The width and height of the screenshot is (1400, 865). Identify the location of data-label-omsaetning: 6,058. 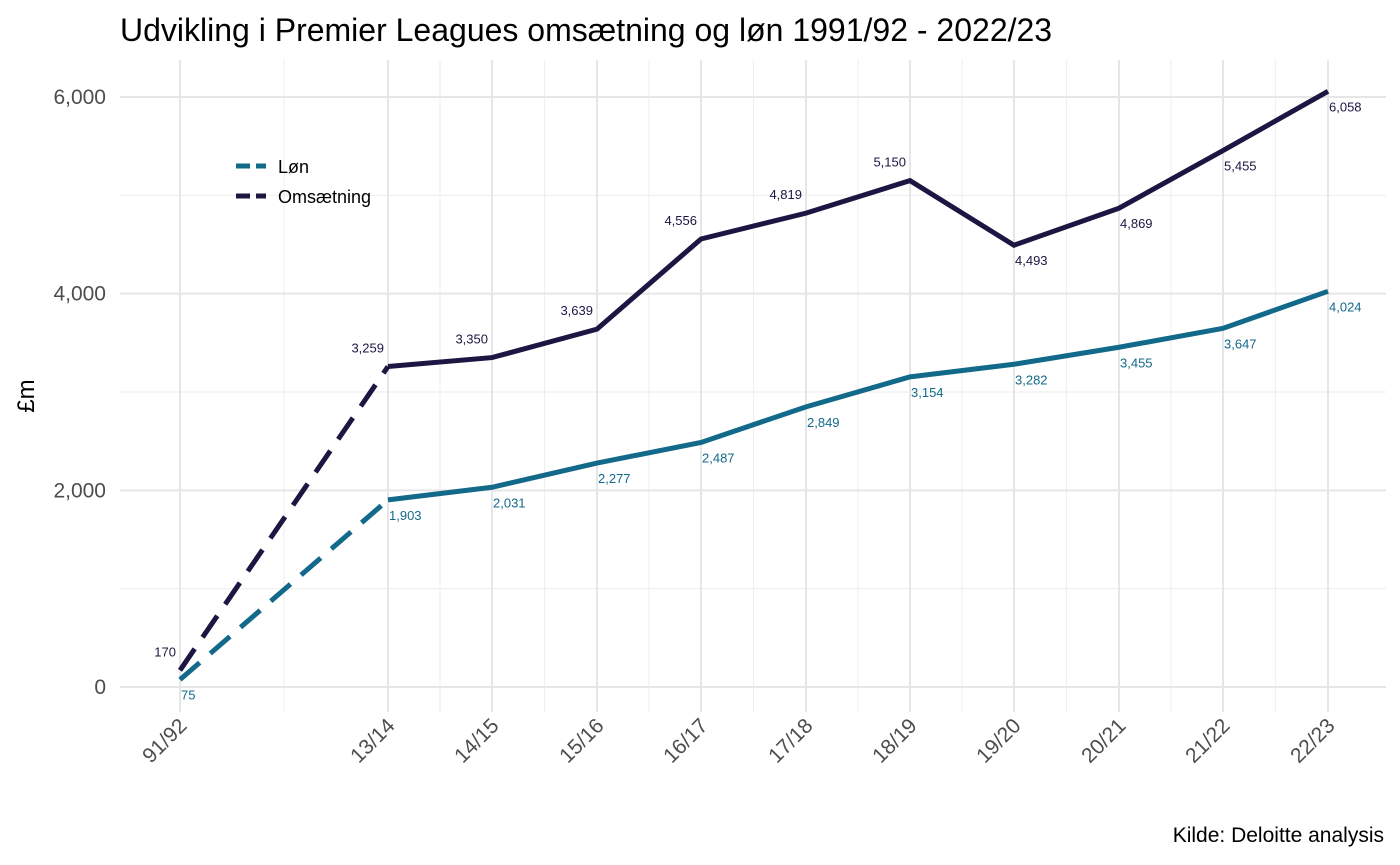
(1345, 106).